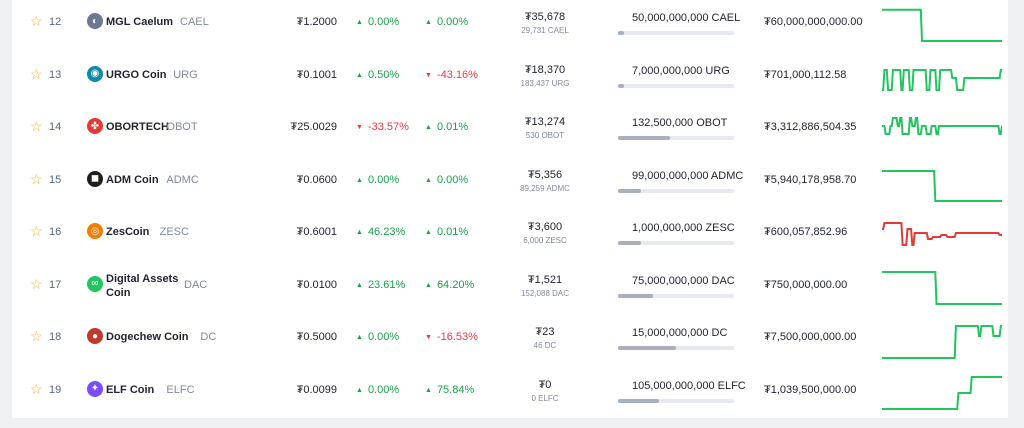  What do you see at coordinates (449, 390) in the screenshot?
I see `change-2: ▲ 75.84%` at bounding box center [449, 390].